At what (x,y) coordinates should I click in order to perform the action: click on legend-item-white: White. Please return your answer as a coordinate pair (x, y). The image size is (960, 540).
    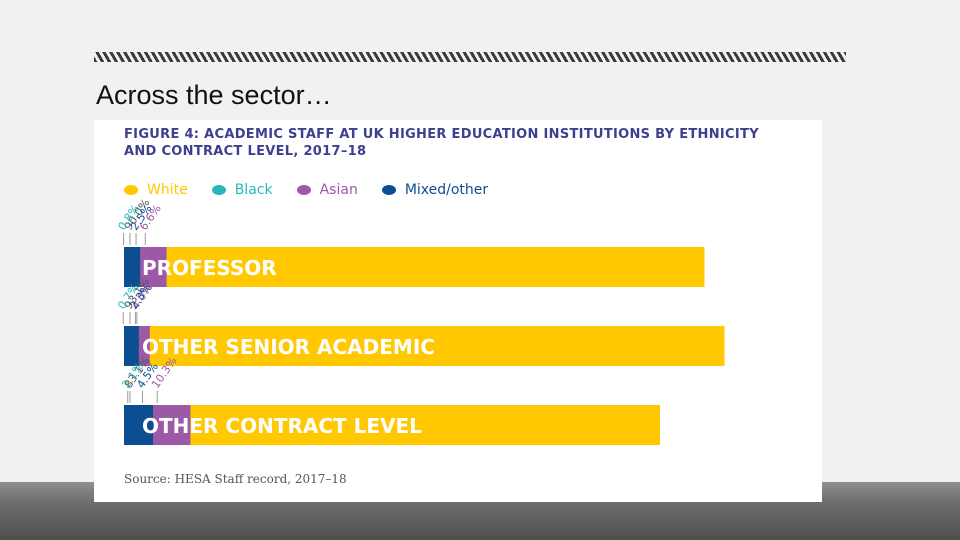
    Looking at the image, I should click on (156, 190).